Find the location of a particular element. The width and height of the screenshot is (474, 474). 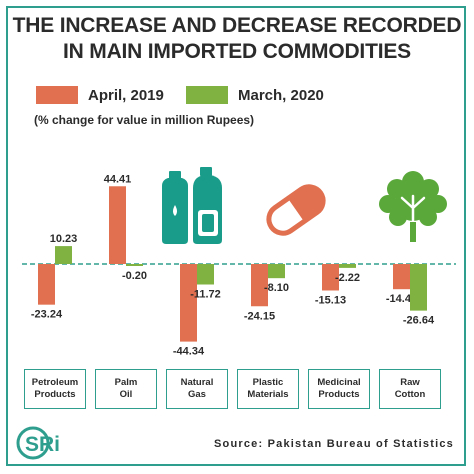

chart-title-line2: IN MAIN IMPORTED COMMODITIES is located at coordinates (237, 51).